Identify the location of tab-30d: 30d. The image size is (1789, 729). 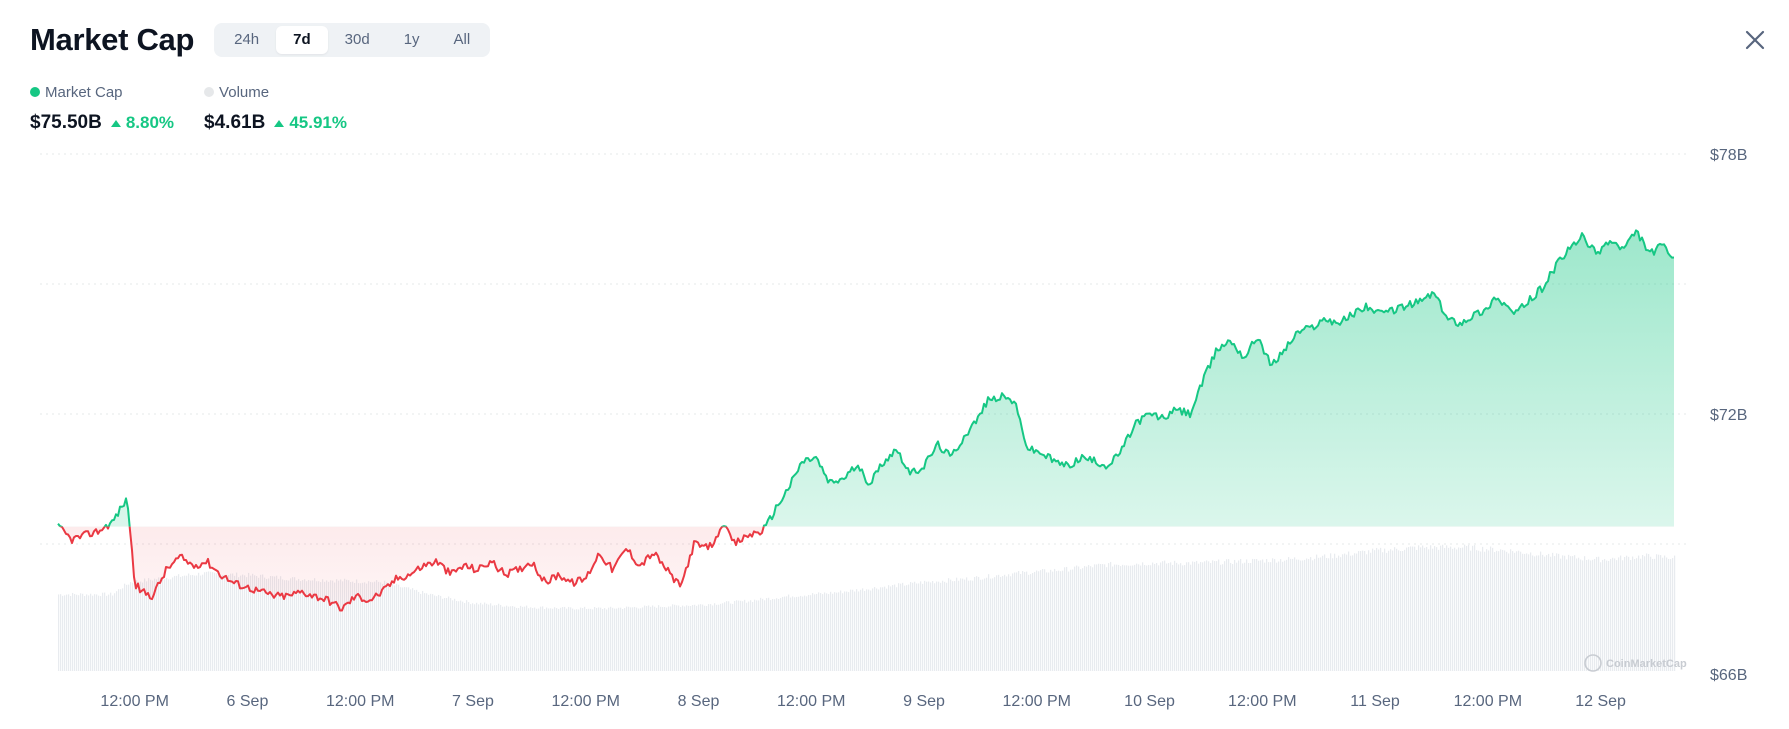
(357, 39).